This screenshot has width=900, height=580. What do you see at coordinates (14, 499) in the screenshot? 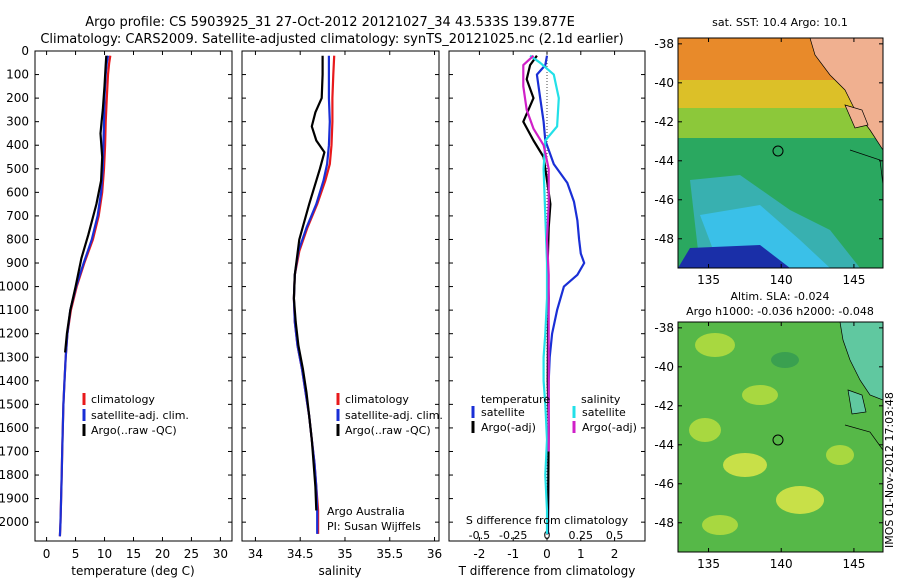
I see `depth-tick-label: 1900` at bounding box center [14, 499].